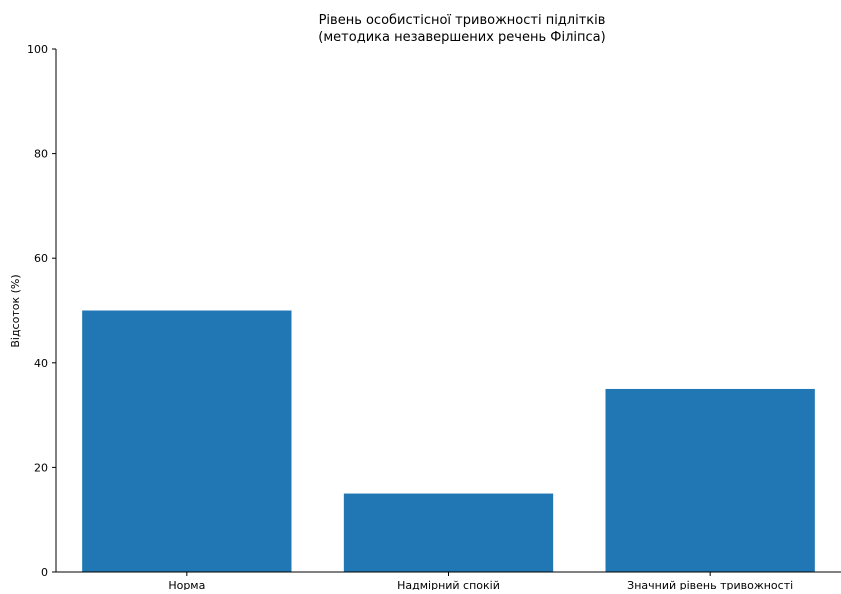 The height and width of the screenshot is (594, 841). What do you see at coordinates (37, 49) in the screenshot?
I see `y-tick-label: 100` at bounding box center [37, 49].